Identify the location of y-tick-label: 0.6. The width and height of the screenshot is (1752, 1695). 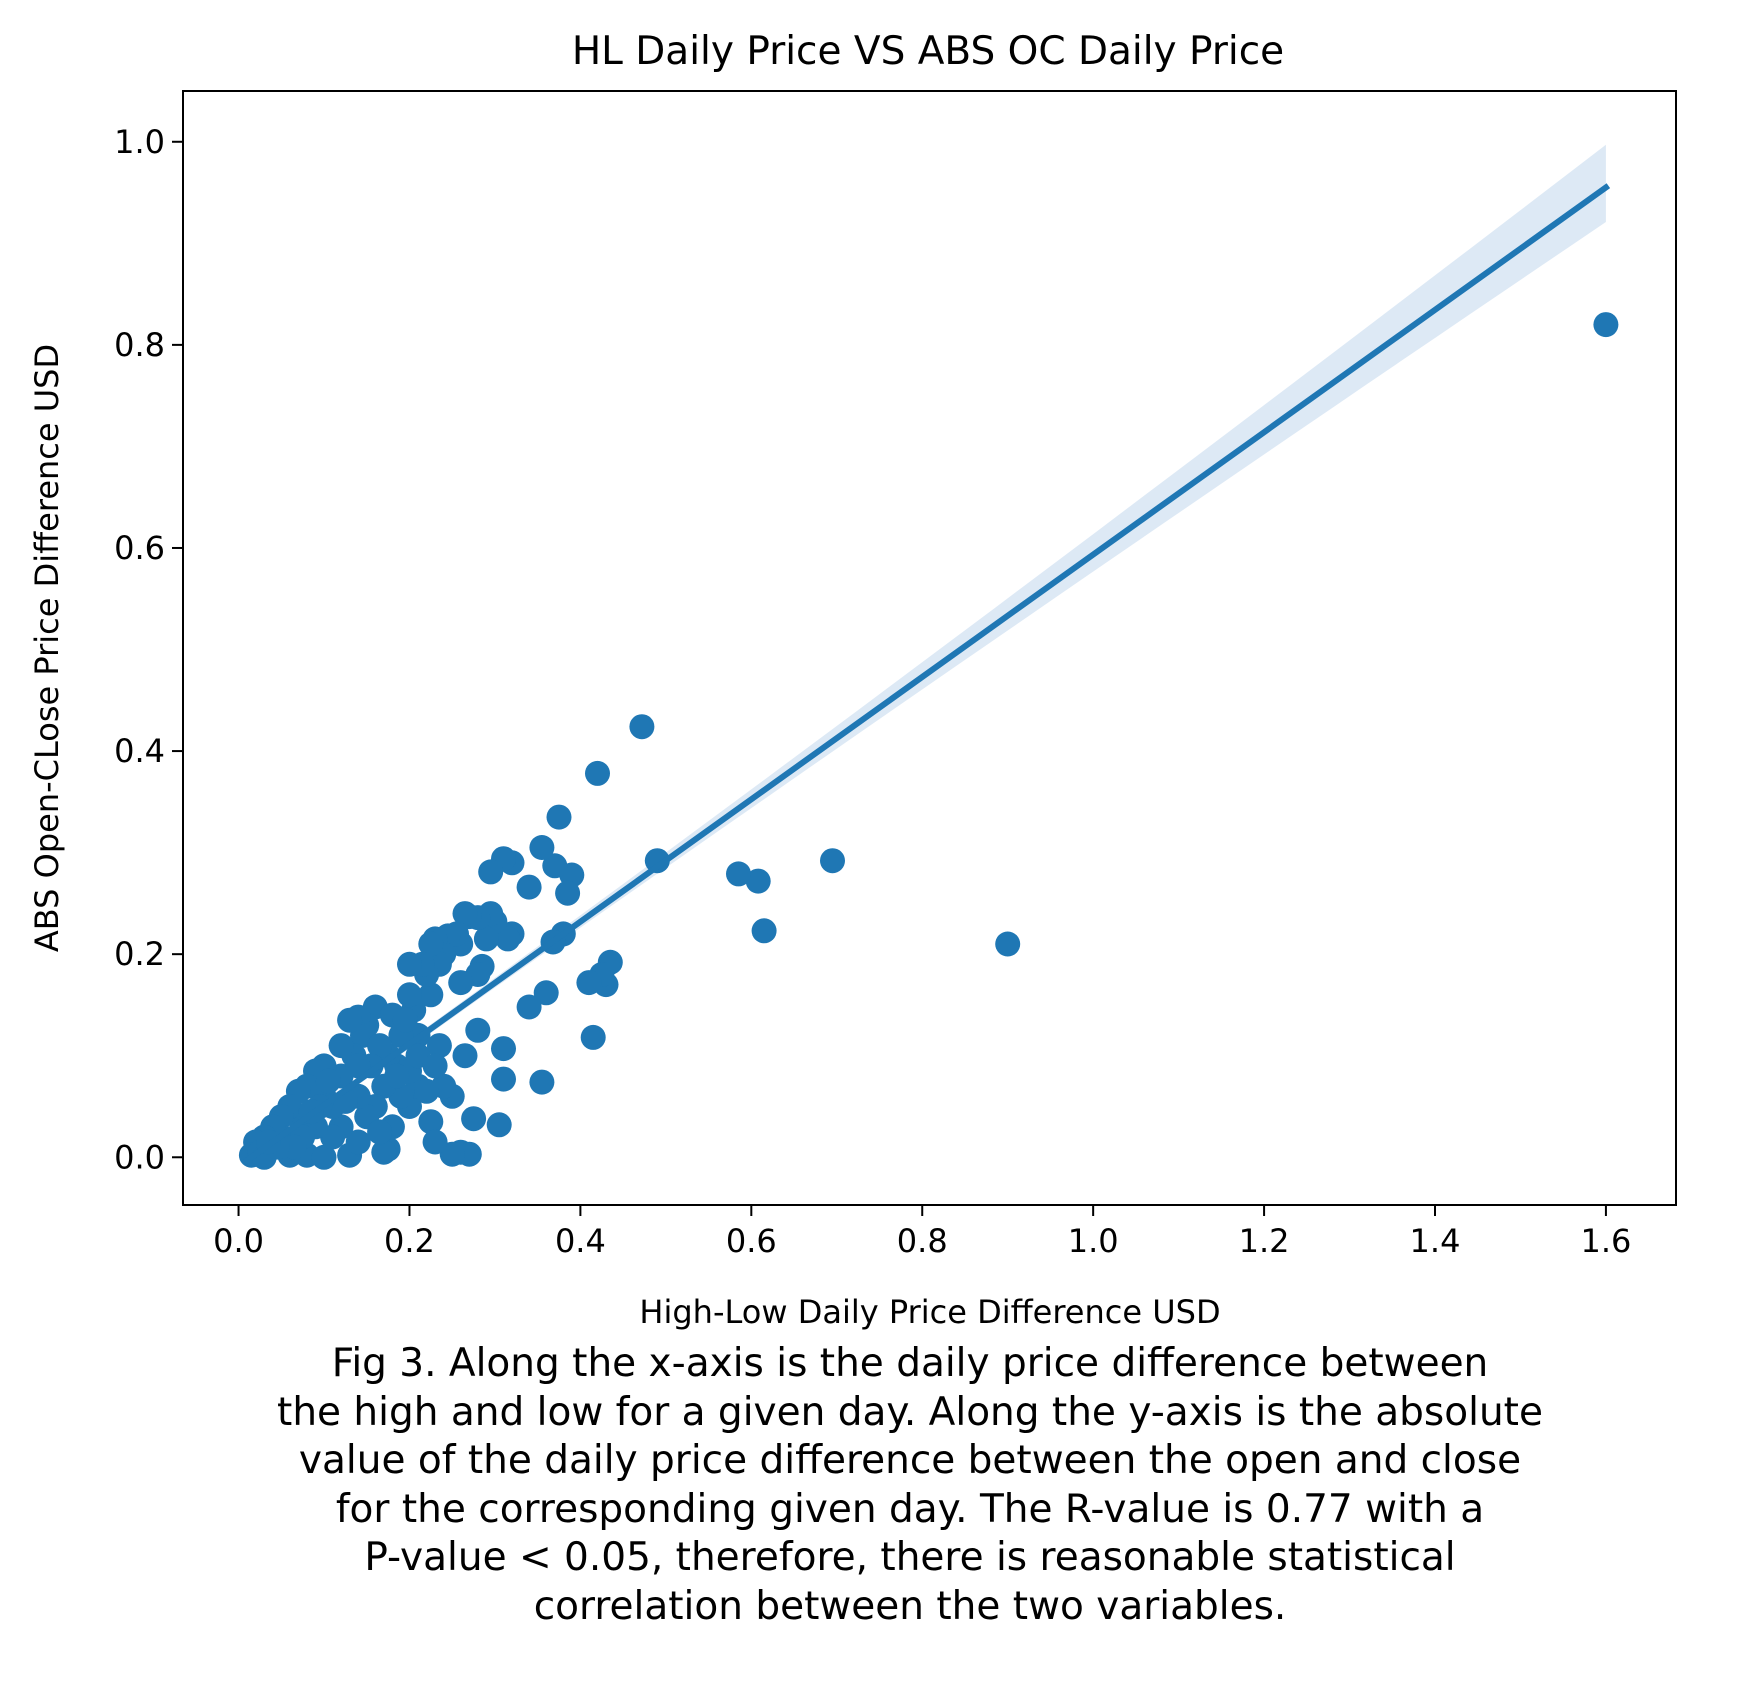
(139, 548).